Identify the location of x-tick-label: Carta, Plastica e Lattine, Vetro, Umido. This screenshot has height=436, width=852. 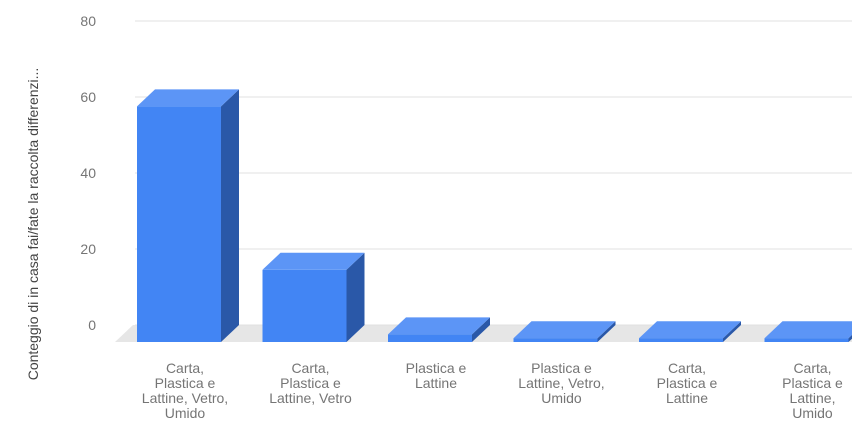
(185, 390).